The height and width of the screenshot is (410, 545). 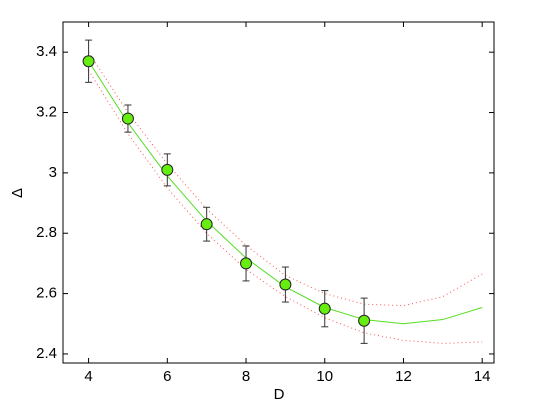 What do you see at coordinates (324, 376) in the screenshot?
I see `x-tick-label: 10` at bounding box center [324, 376].